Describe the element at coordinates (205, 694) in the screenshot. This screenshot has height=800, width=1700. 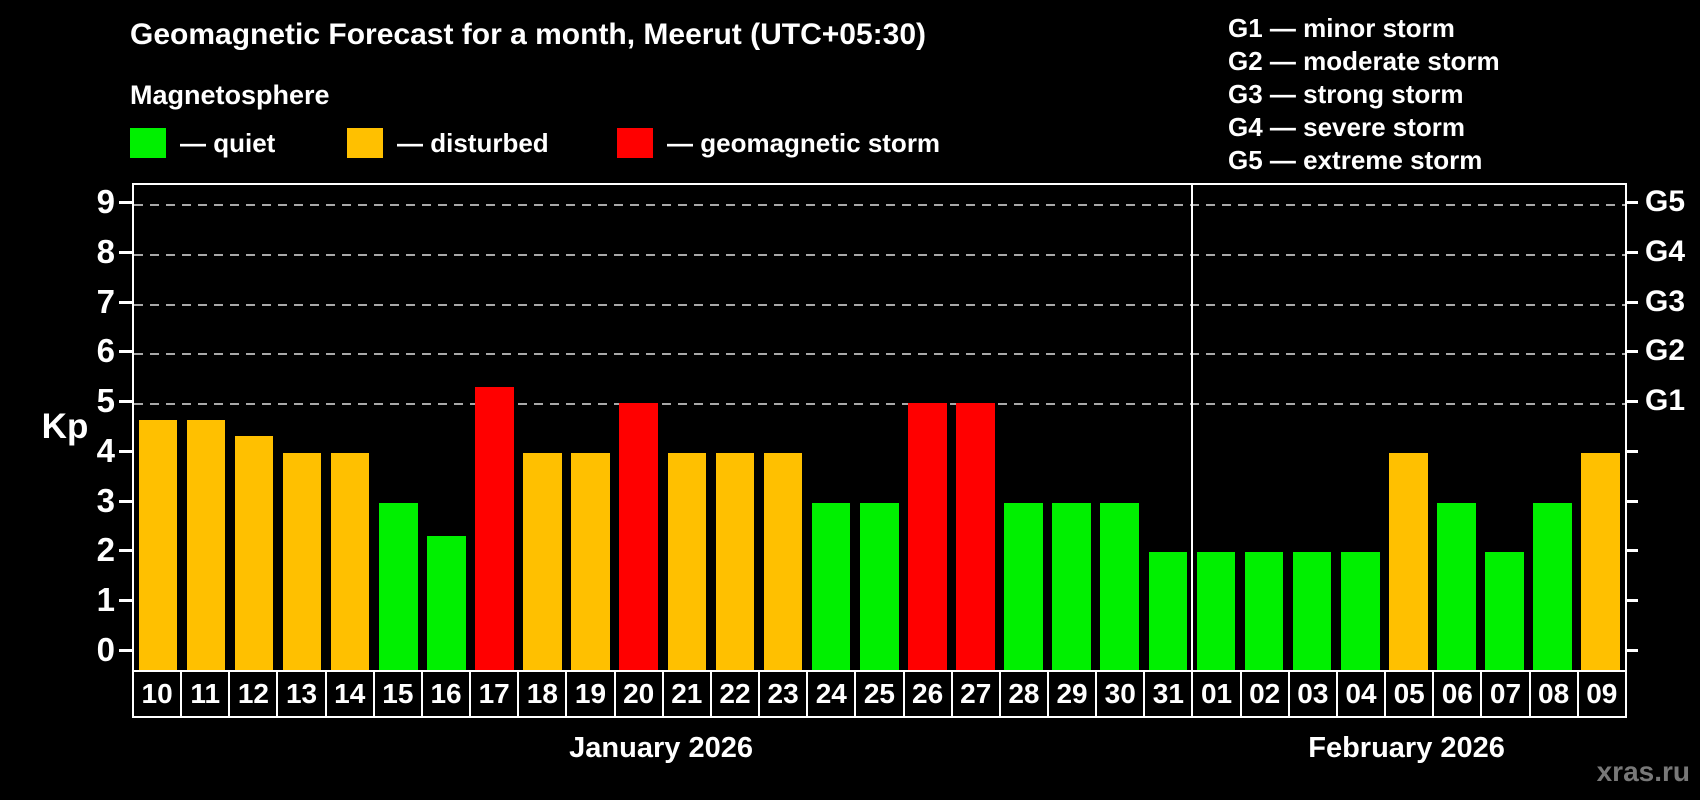
I see `day-label-11: 11` at that location.